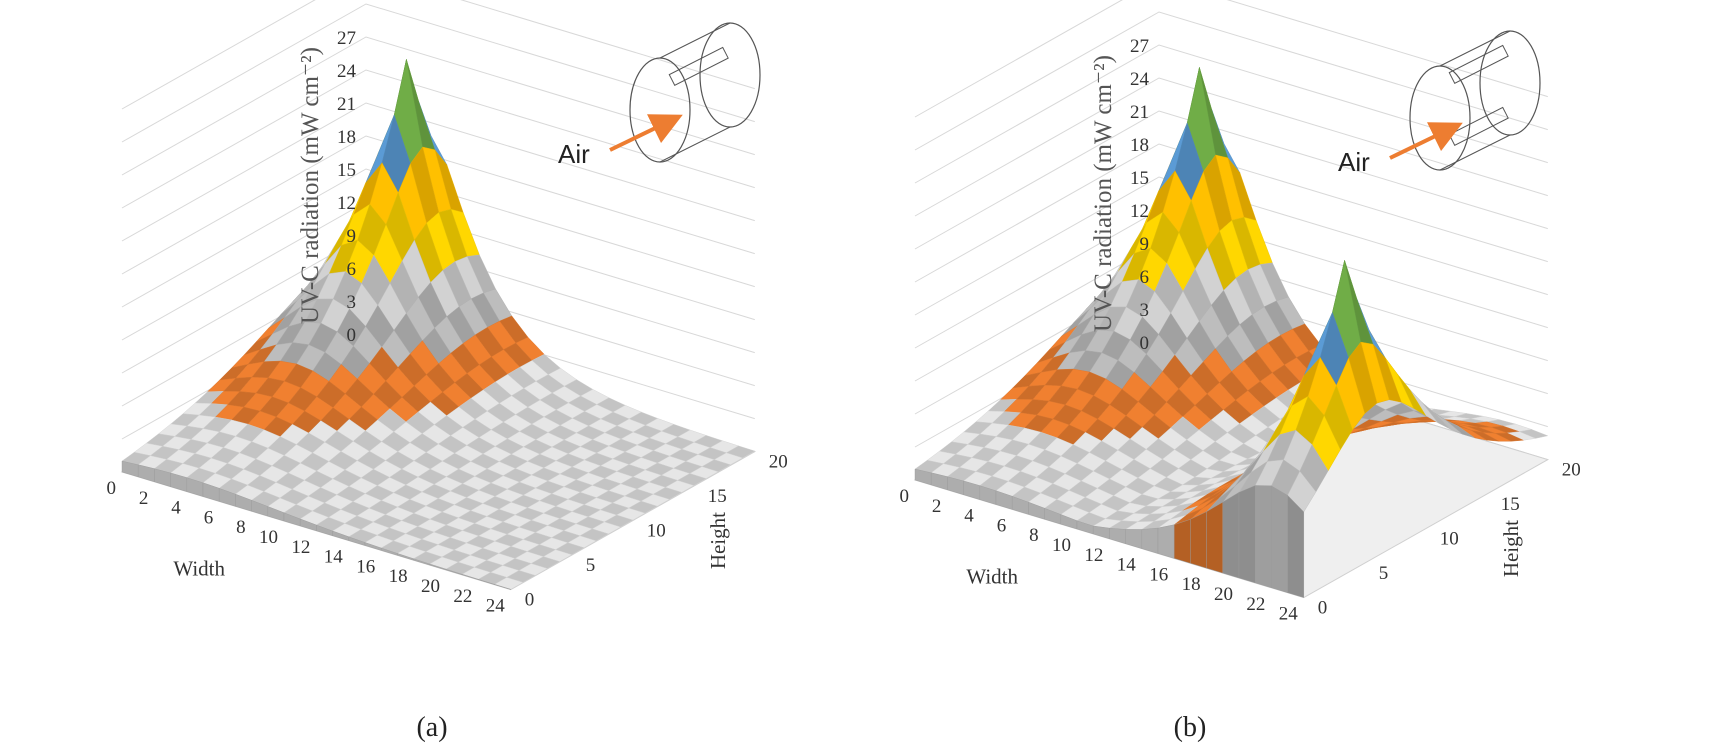 Image resolution: width=1709 pixels, height=751 pixels. I want to click on x-tick-label: 4, so click(969, 516).